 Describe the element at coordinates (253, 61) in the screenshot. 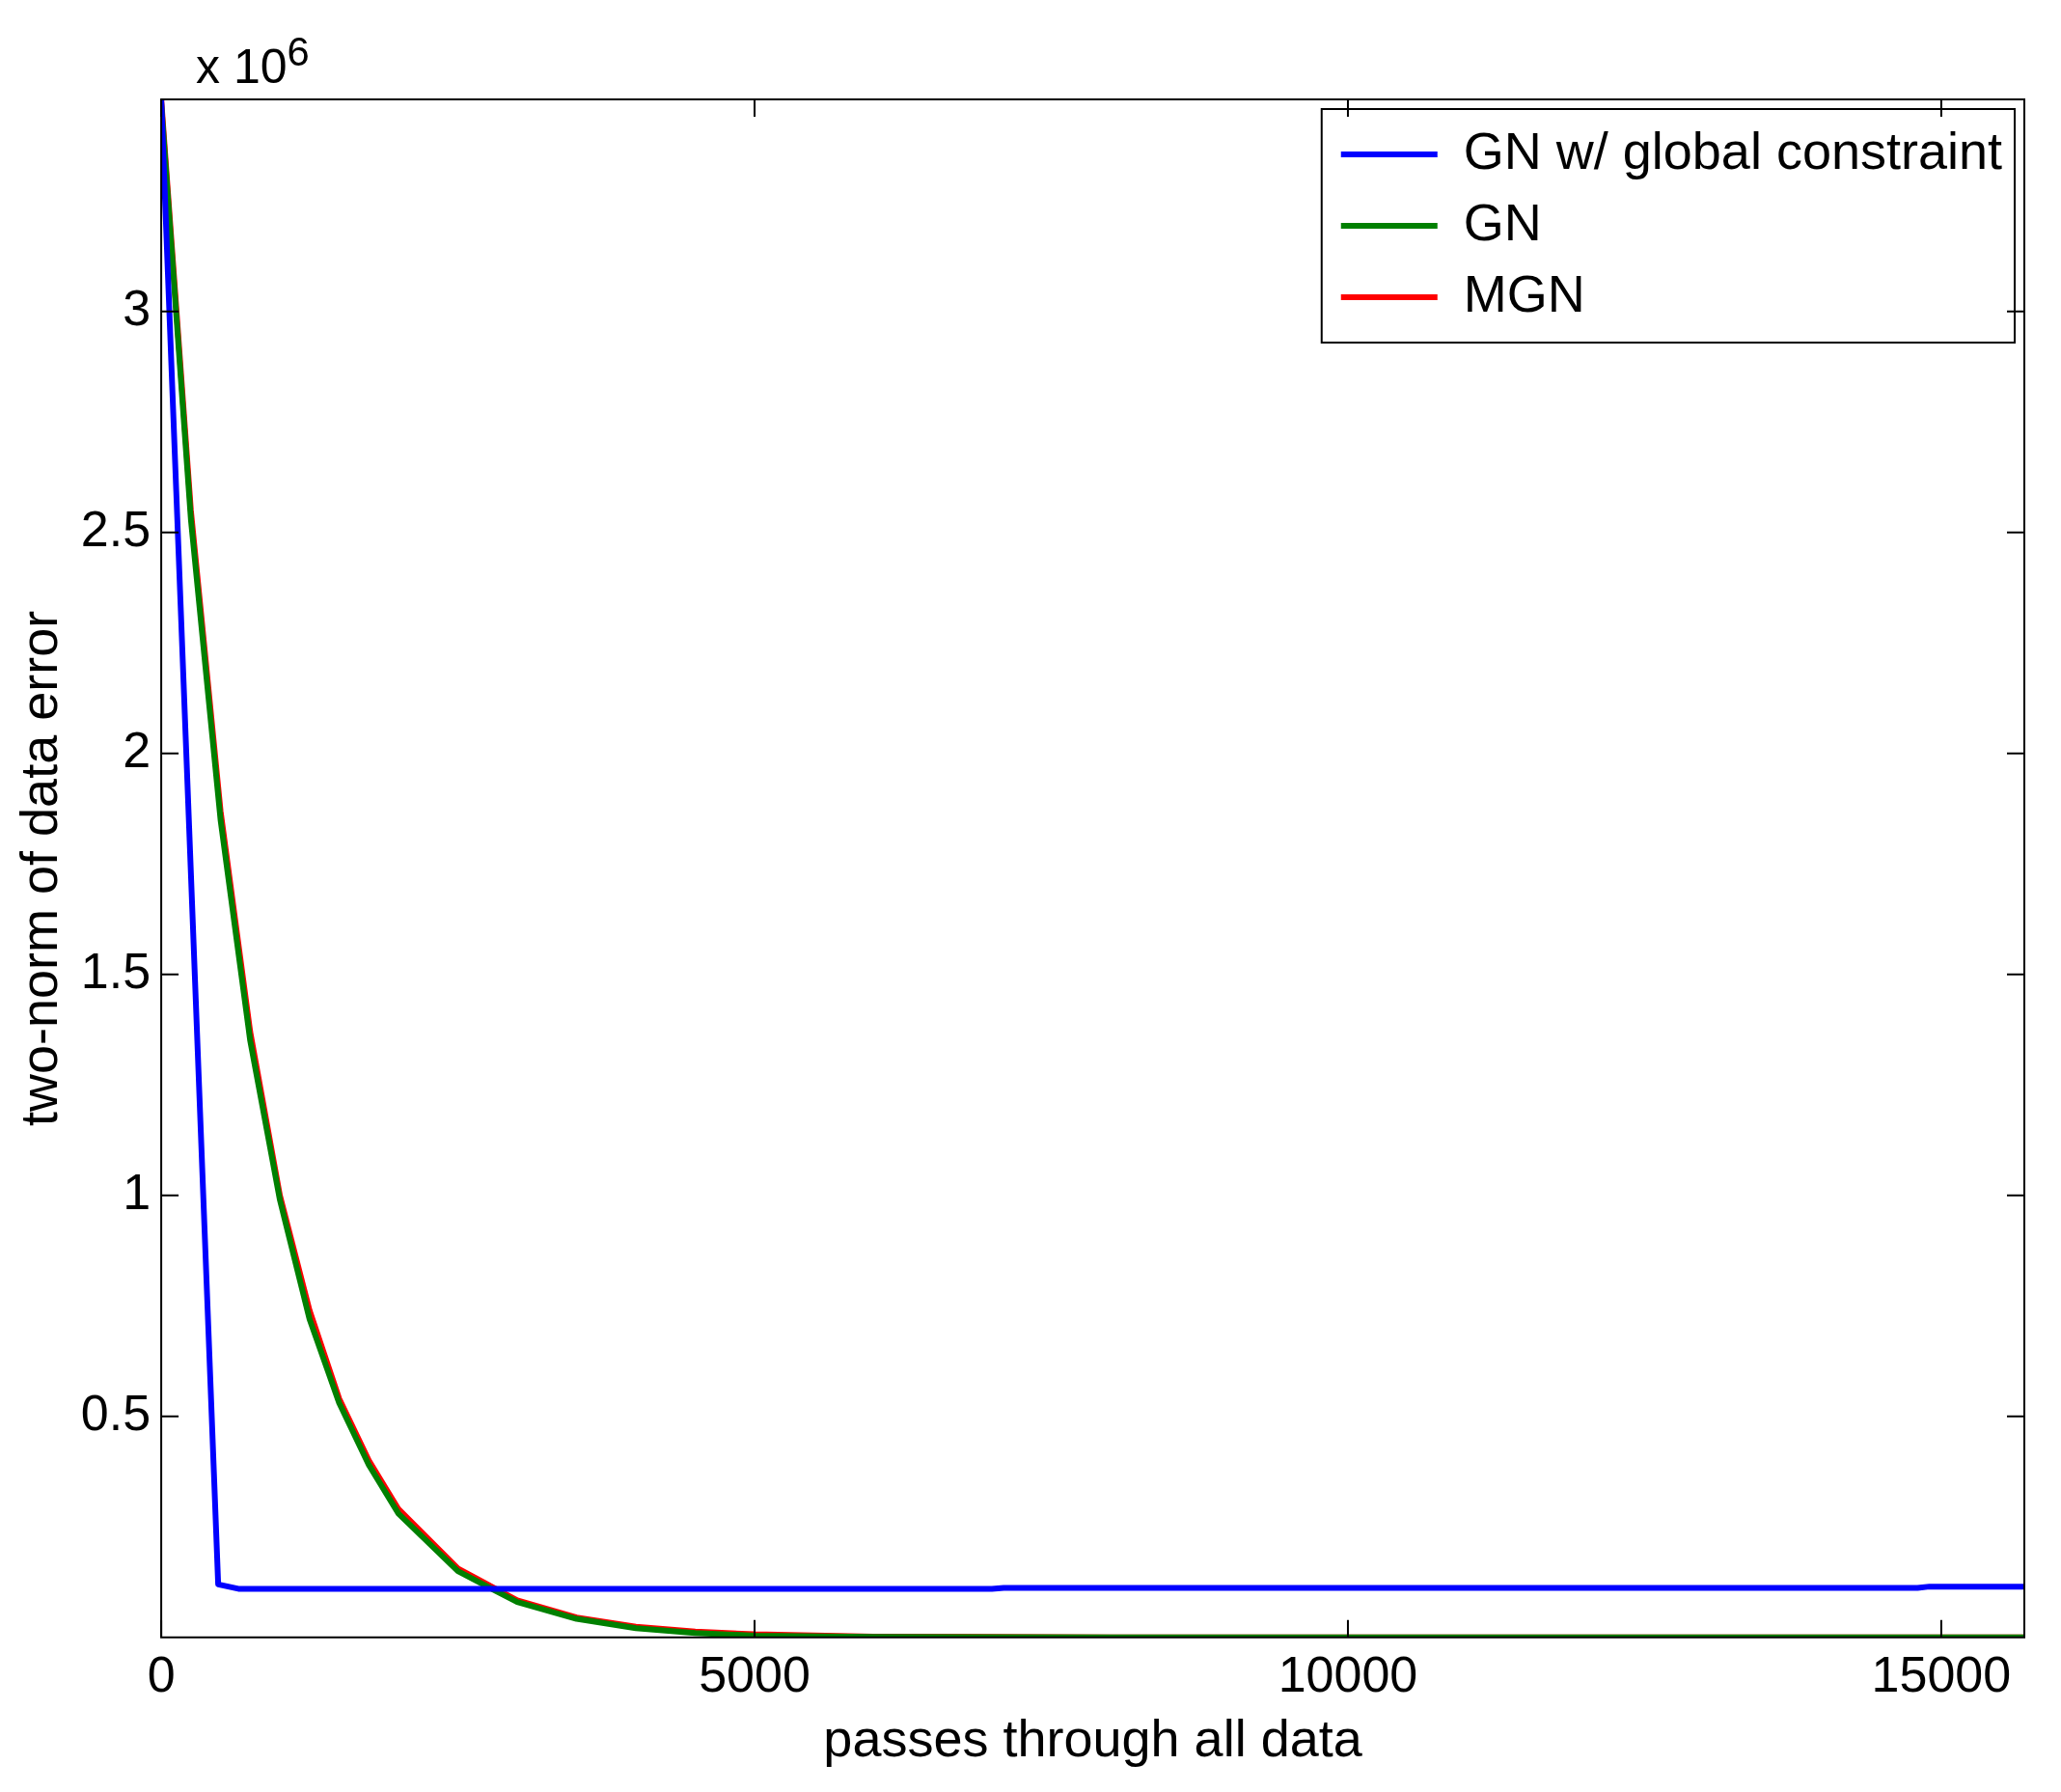

I see `text: x 10$^{6}$` at that location.